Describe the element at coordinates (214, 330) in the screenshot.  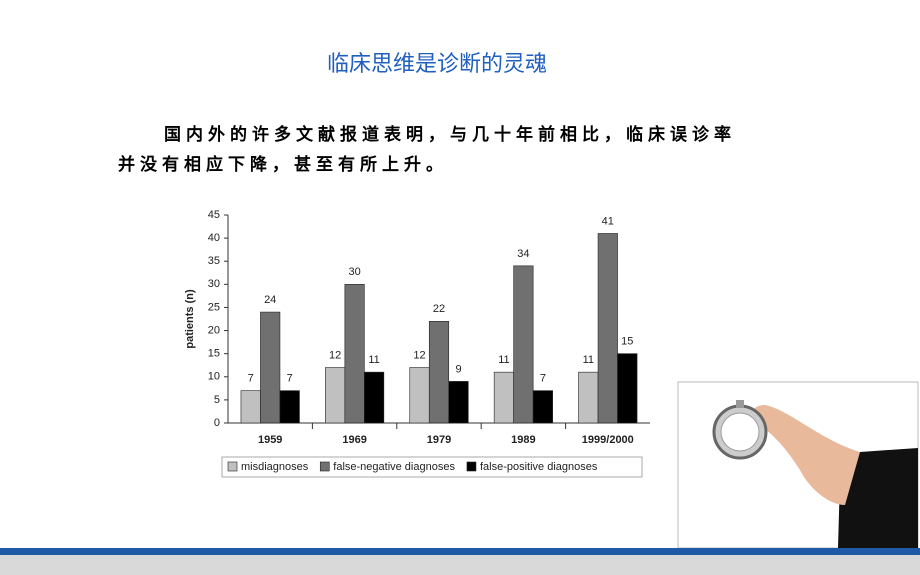
I see `y-tick-label: 20` at that location.